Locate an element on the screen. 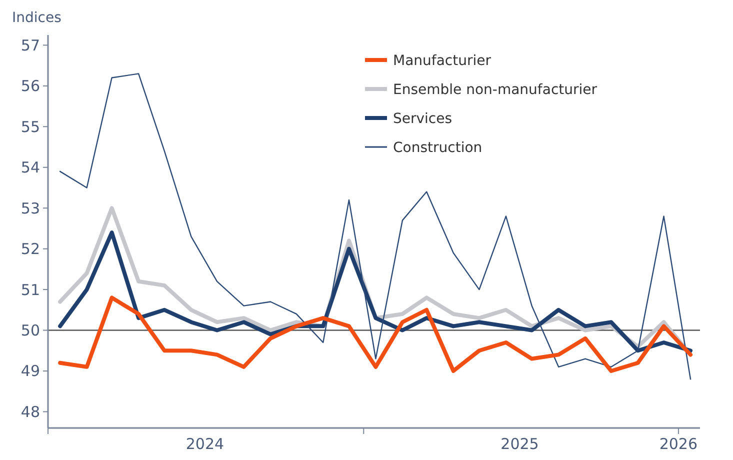 Image resolution: width=733 pixels, height=460 pixels. legend-label: Services is located at coordinates (422, 118).